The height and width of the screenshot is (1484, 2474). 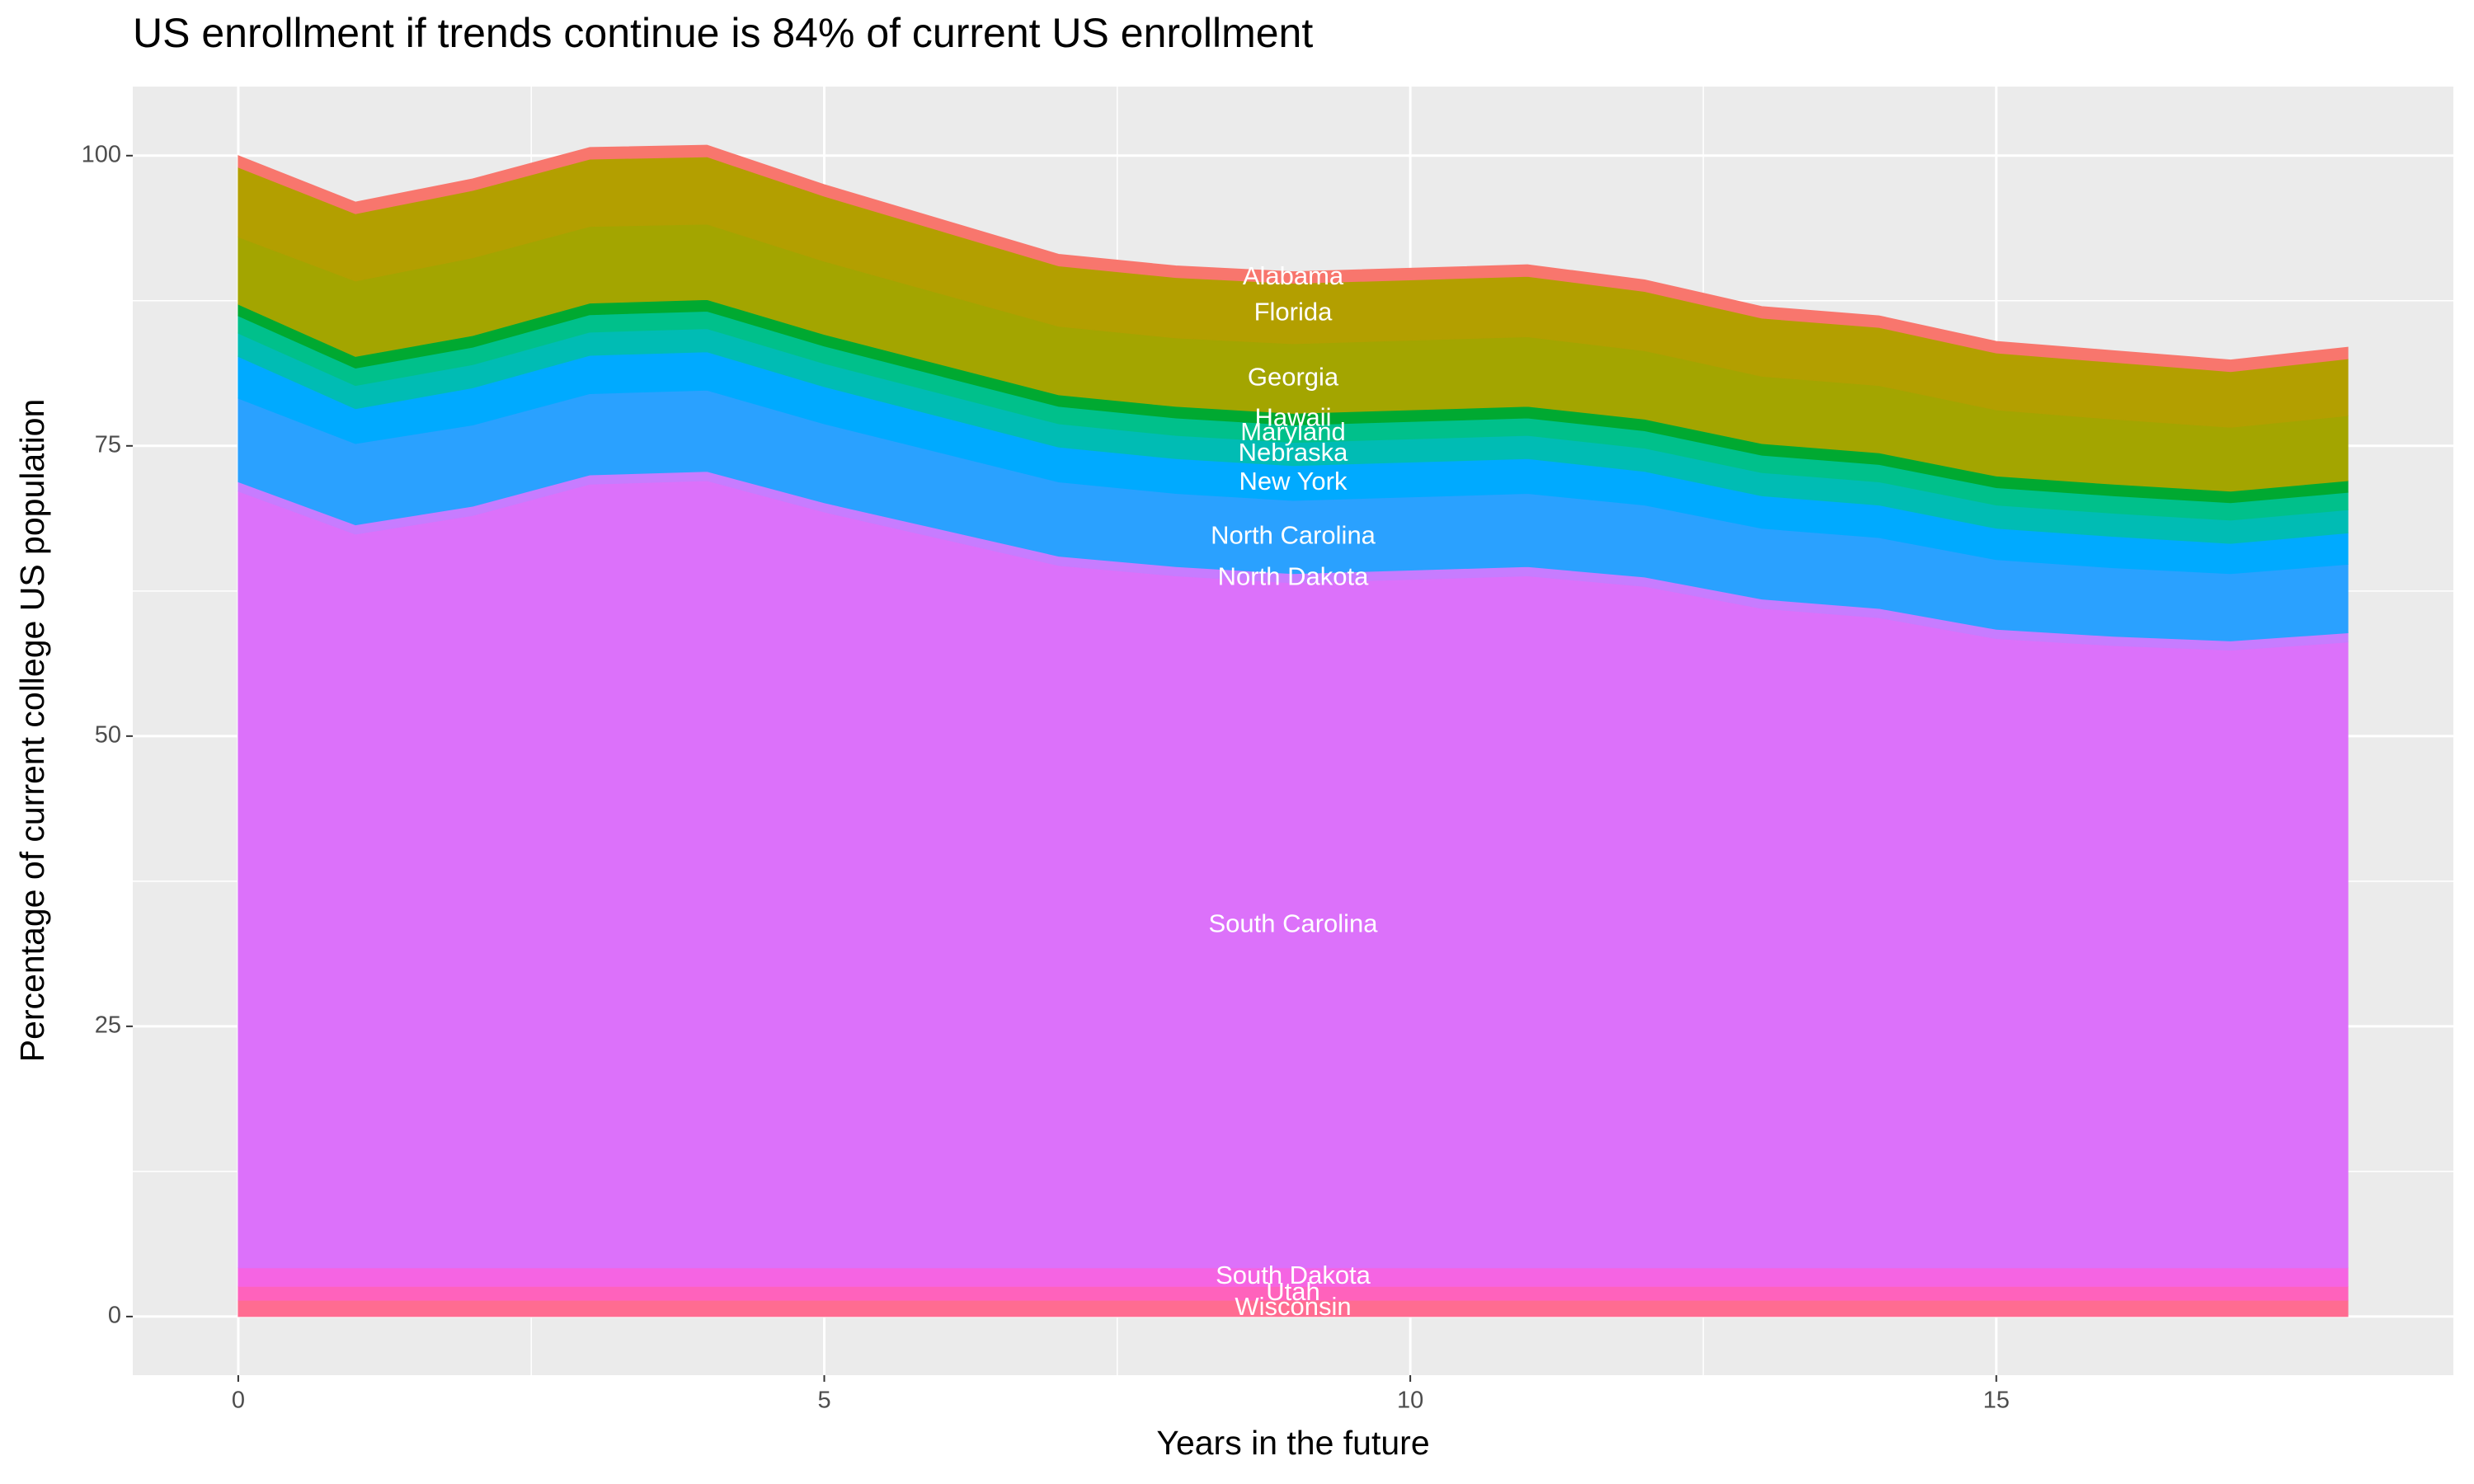 What do you see at coordinates (114, 1316) in the screenshot?
I see `y-tick-label: 0` at bounding box center [114, 1316].